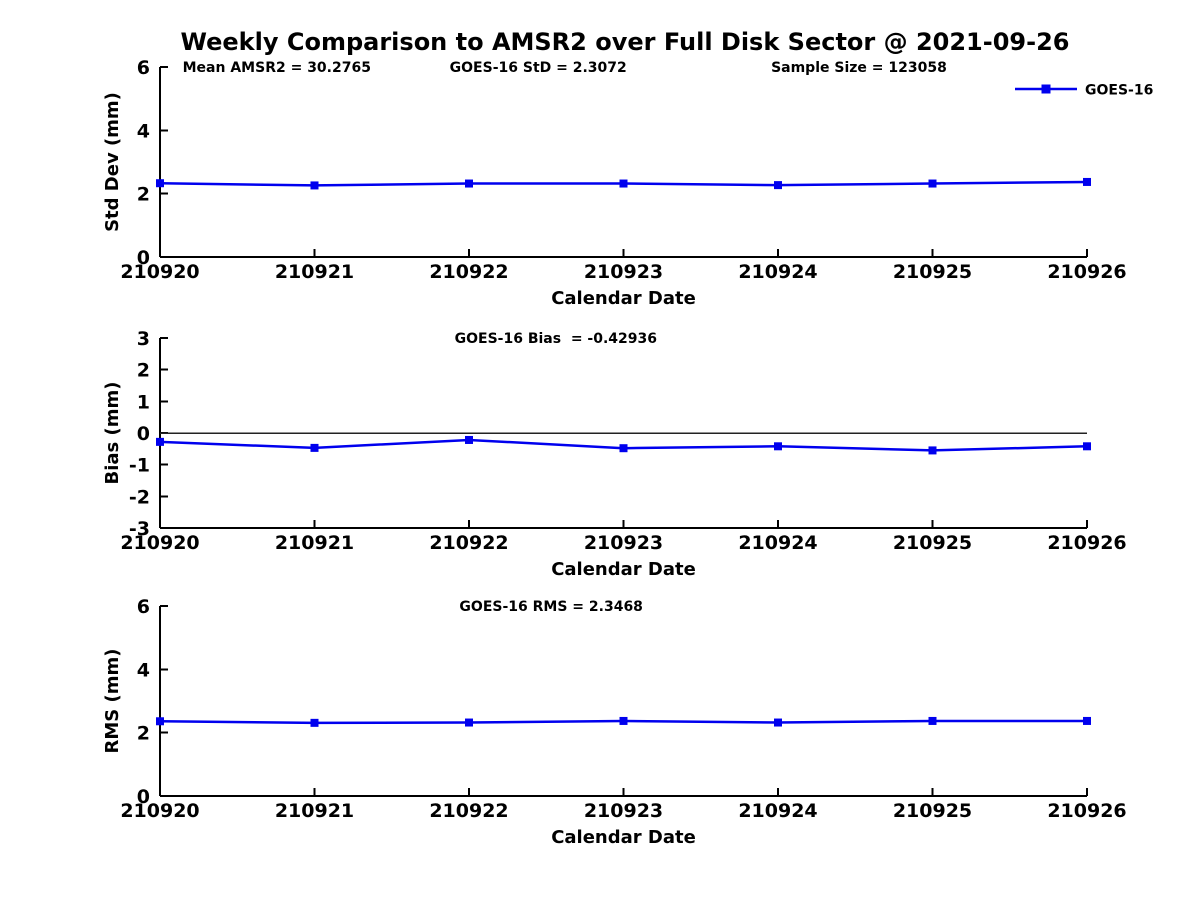 The width and height of the screenshot is (1200, 900). What do you see at coordinates (859, 68) in the screenshot?
I see `annotation-text: Sample Size = 123058` at bounding box center [859, 68].